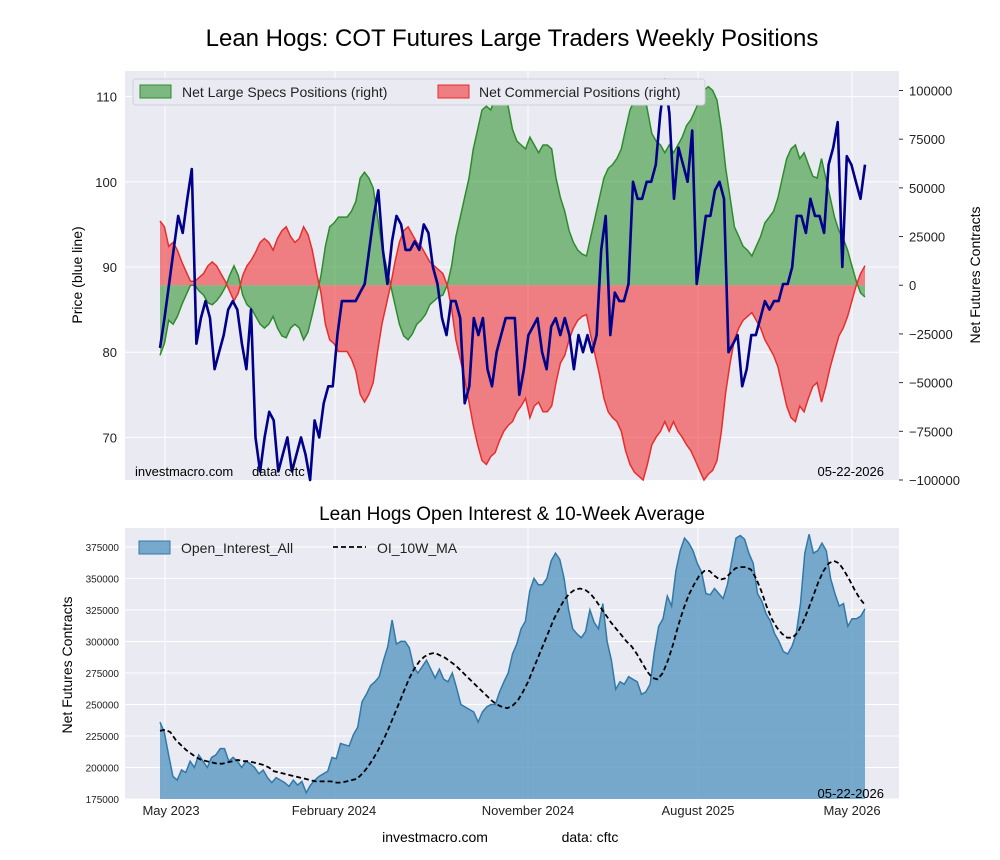 This screenshot has height=860, width=1000. What do you see at coordinates (103, 611) in the screenshot?
I see `bottom-tick-label: 325000` at bounding box center [103, 611].